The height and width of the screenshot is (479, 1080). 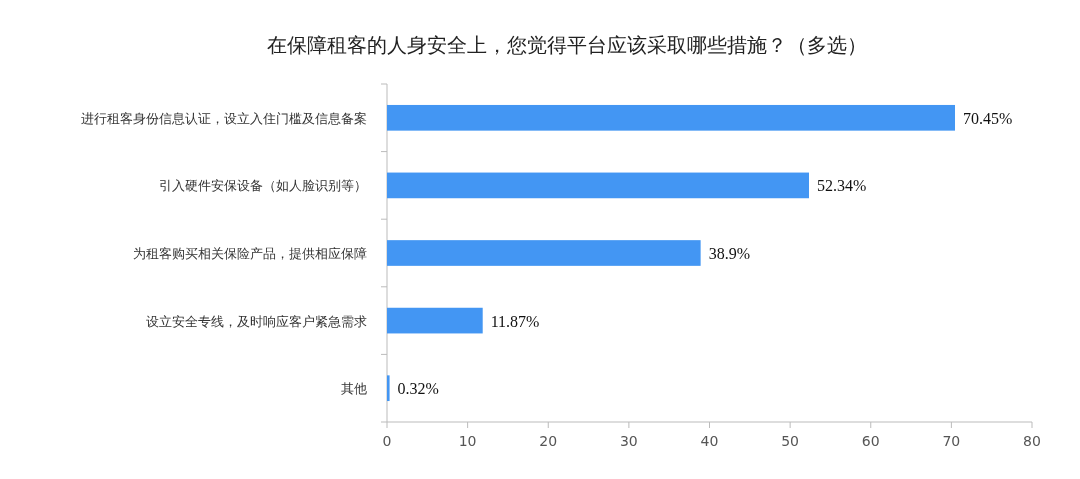 What do you see at coordinates (729, 253) in the screenshot?
I see `data-label: 38.9%` at bounding box center [729, 253].